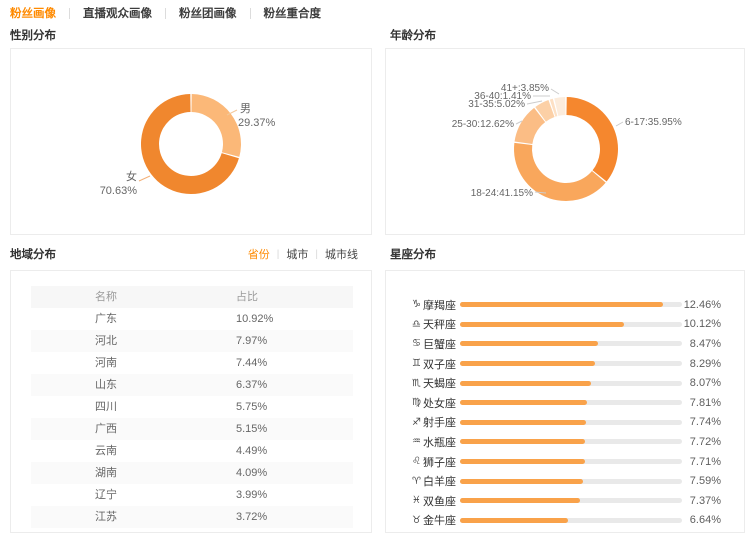 The height and width of the screenshot is (543, 750). Describe the element at coordinates (705, 422) in the screenshot. I see `bar-value: 7.74%` at that location.